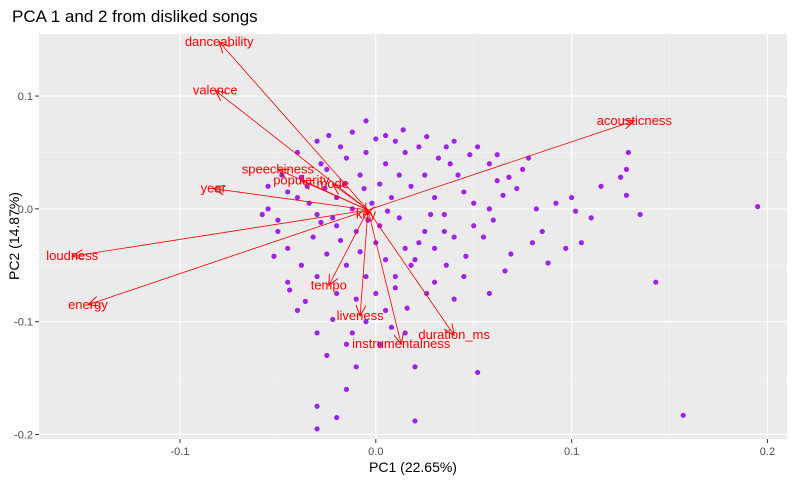 The height and width of the screenshot is (483, 795). What do you see at coordinates (767, 452) in the screenshot?
I see `x-tick-label: 0.2` at bounding box center [767, 452].